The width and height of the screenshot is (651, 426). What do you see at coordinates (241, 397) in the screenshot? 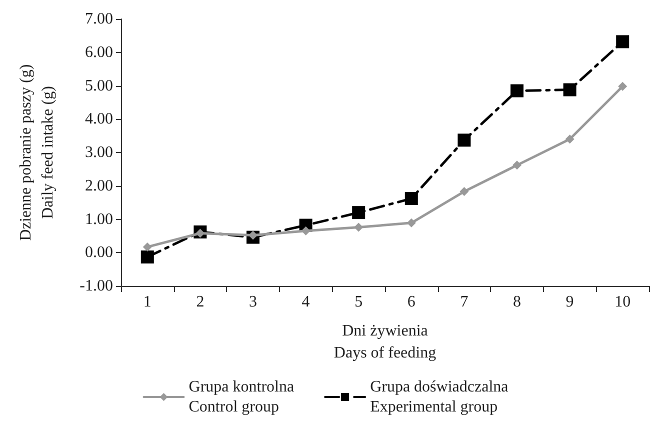
I see `legend-label: Grupa kontrolna Control group` at bounding box center [241, 397].